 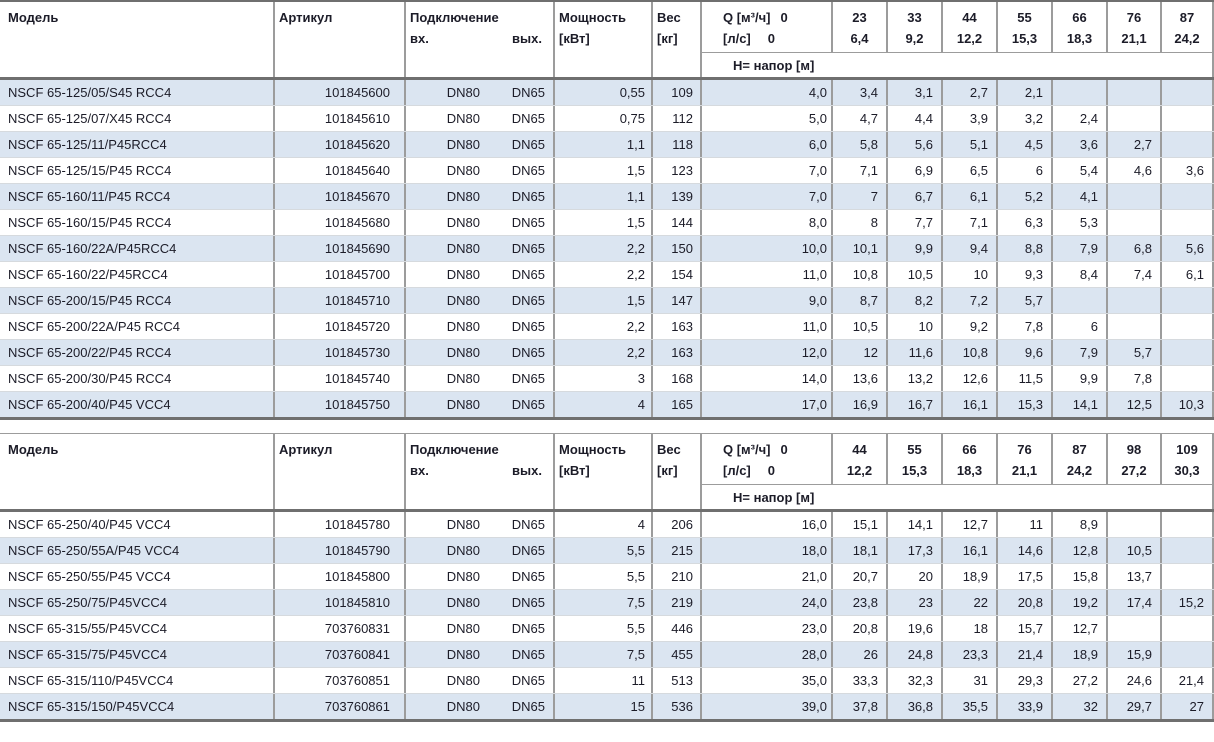 I want to click on head-cell: 10,1, so click(x=858, y=248).